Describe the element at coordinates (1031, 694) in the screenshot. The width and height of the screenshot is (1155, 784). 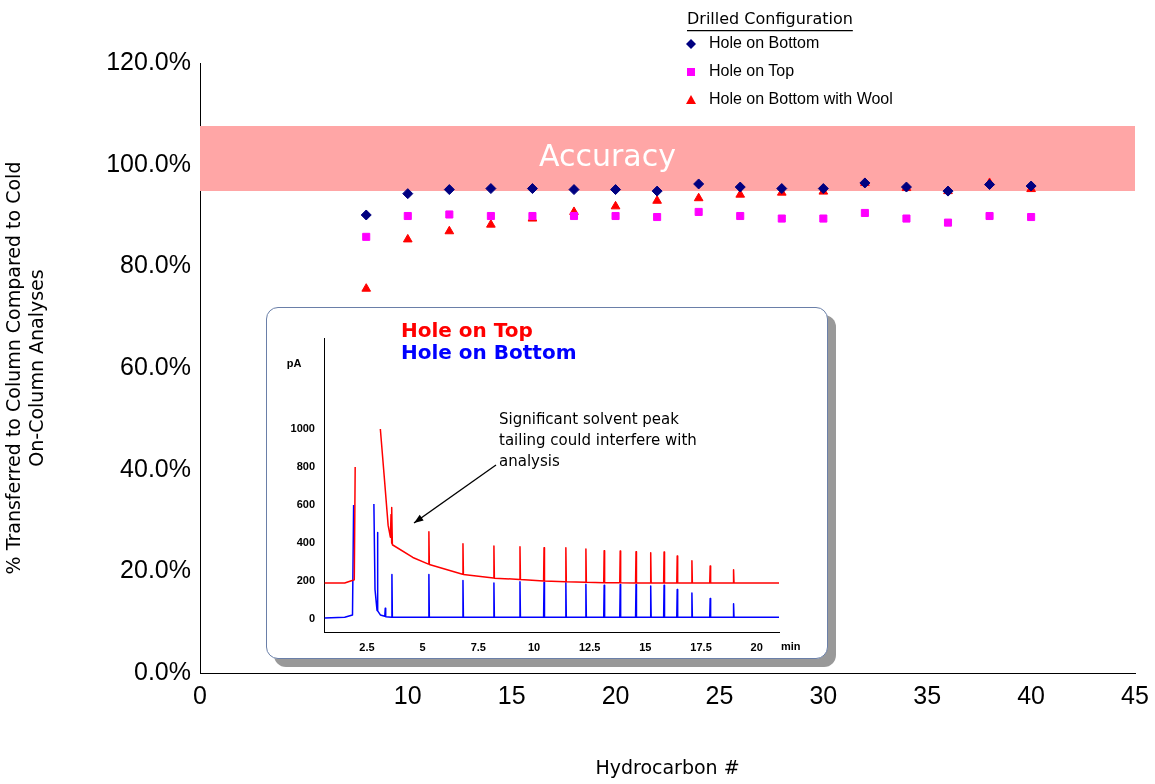
I see `x-tick-label: 40` at that location.